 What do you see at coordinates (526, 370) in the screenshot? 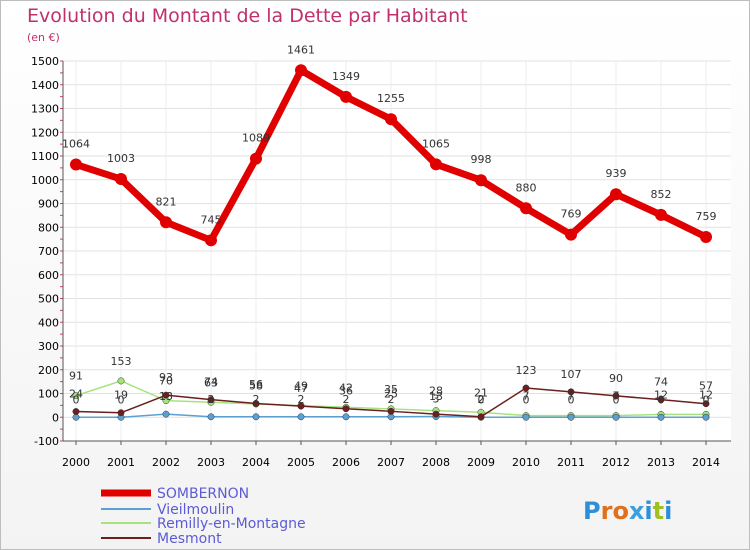
I see `data-label-mesmont: 123` at bounding box center [526, 370].